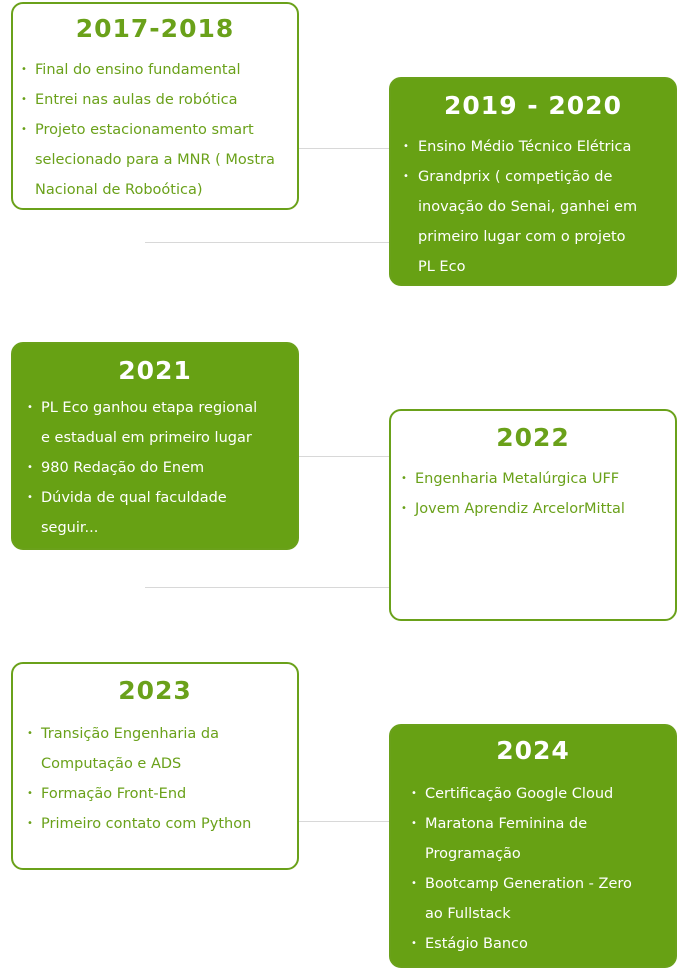  Describe the element at coordinates (533, 750) in the screenshot. I see `card-year: 2024` at that location.